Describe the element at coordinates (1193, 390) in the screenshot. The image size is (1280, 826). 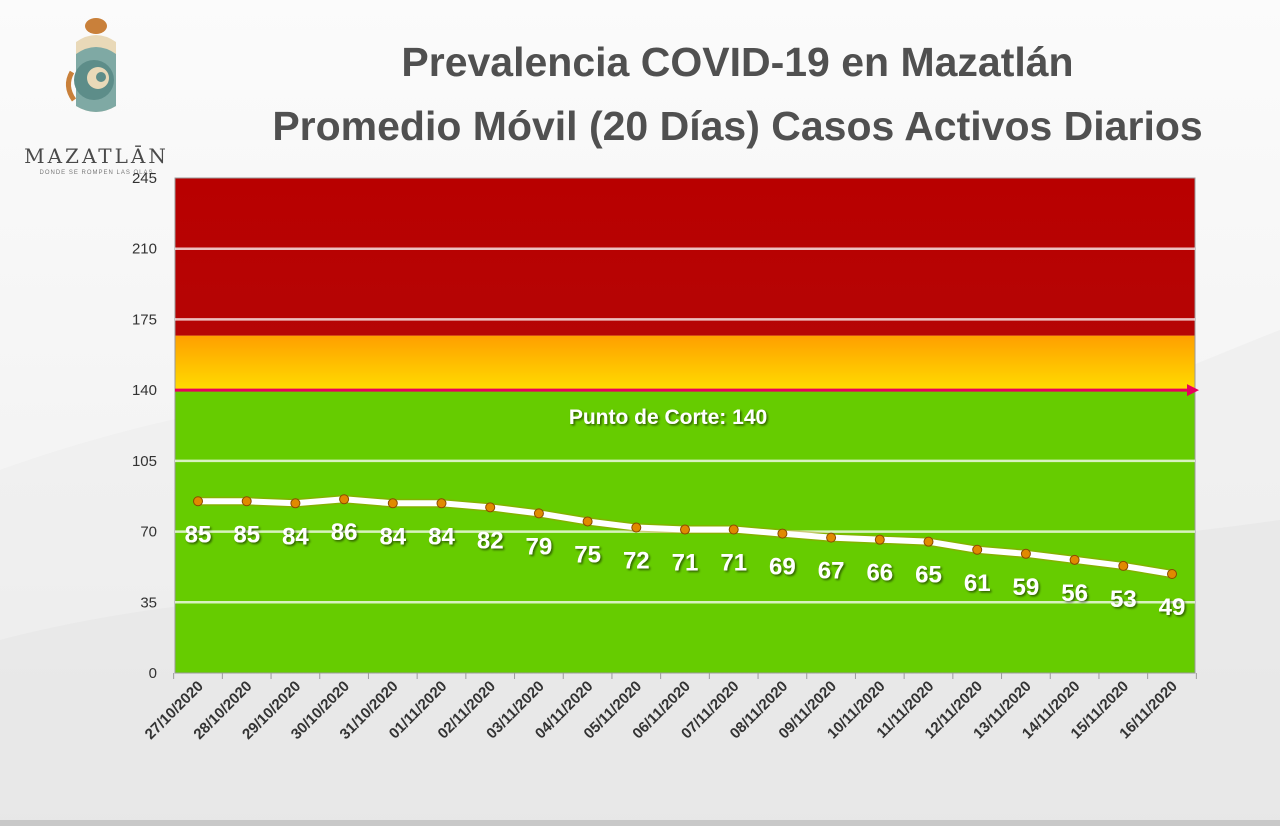
I see `threshold-arrow-icon` at that location.